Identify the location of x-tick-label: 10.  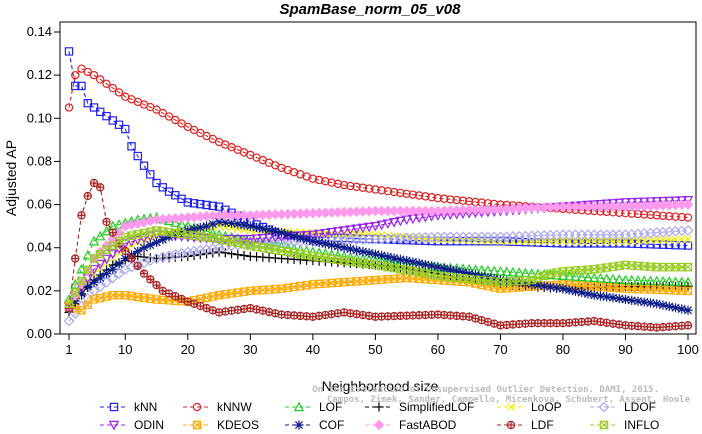
(125, 349).